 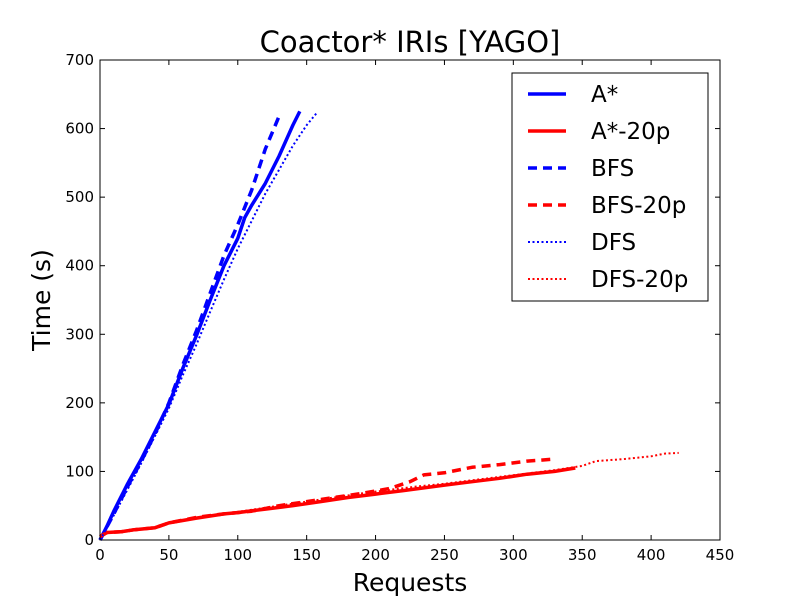 What do you see at coordinates (89, 540) in the screenshot?
I see `y-tick-label: 0` at bounding box center [89, 540].